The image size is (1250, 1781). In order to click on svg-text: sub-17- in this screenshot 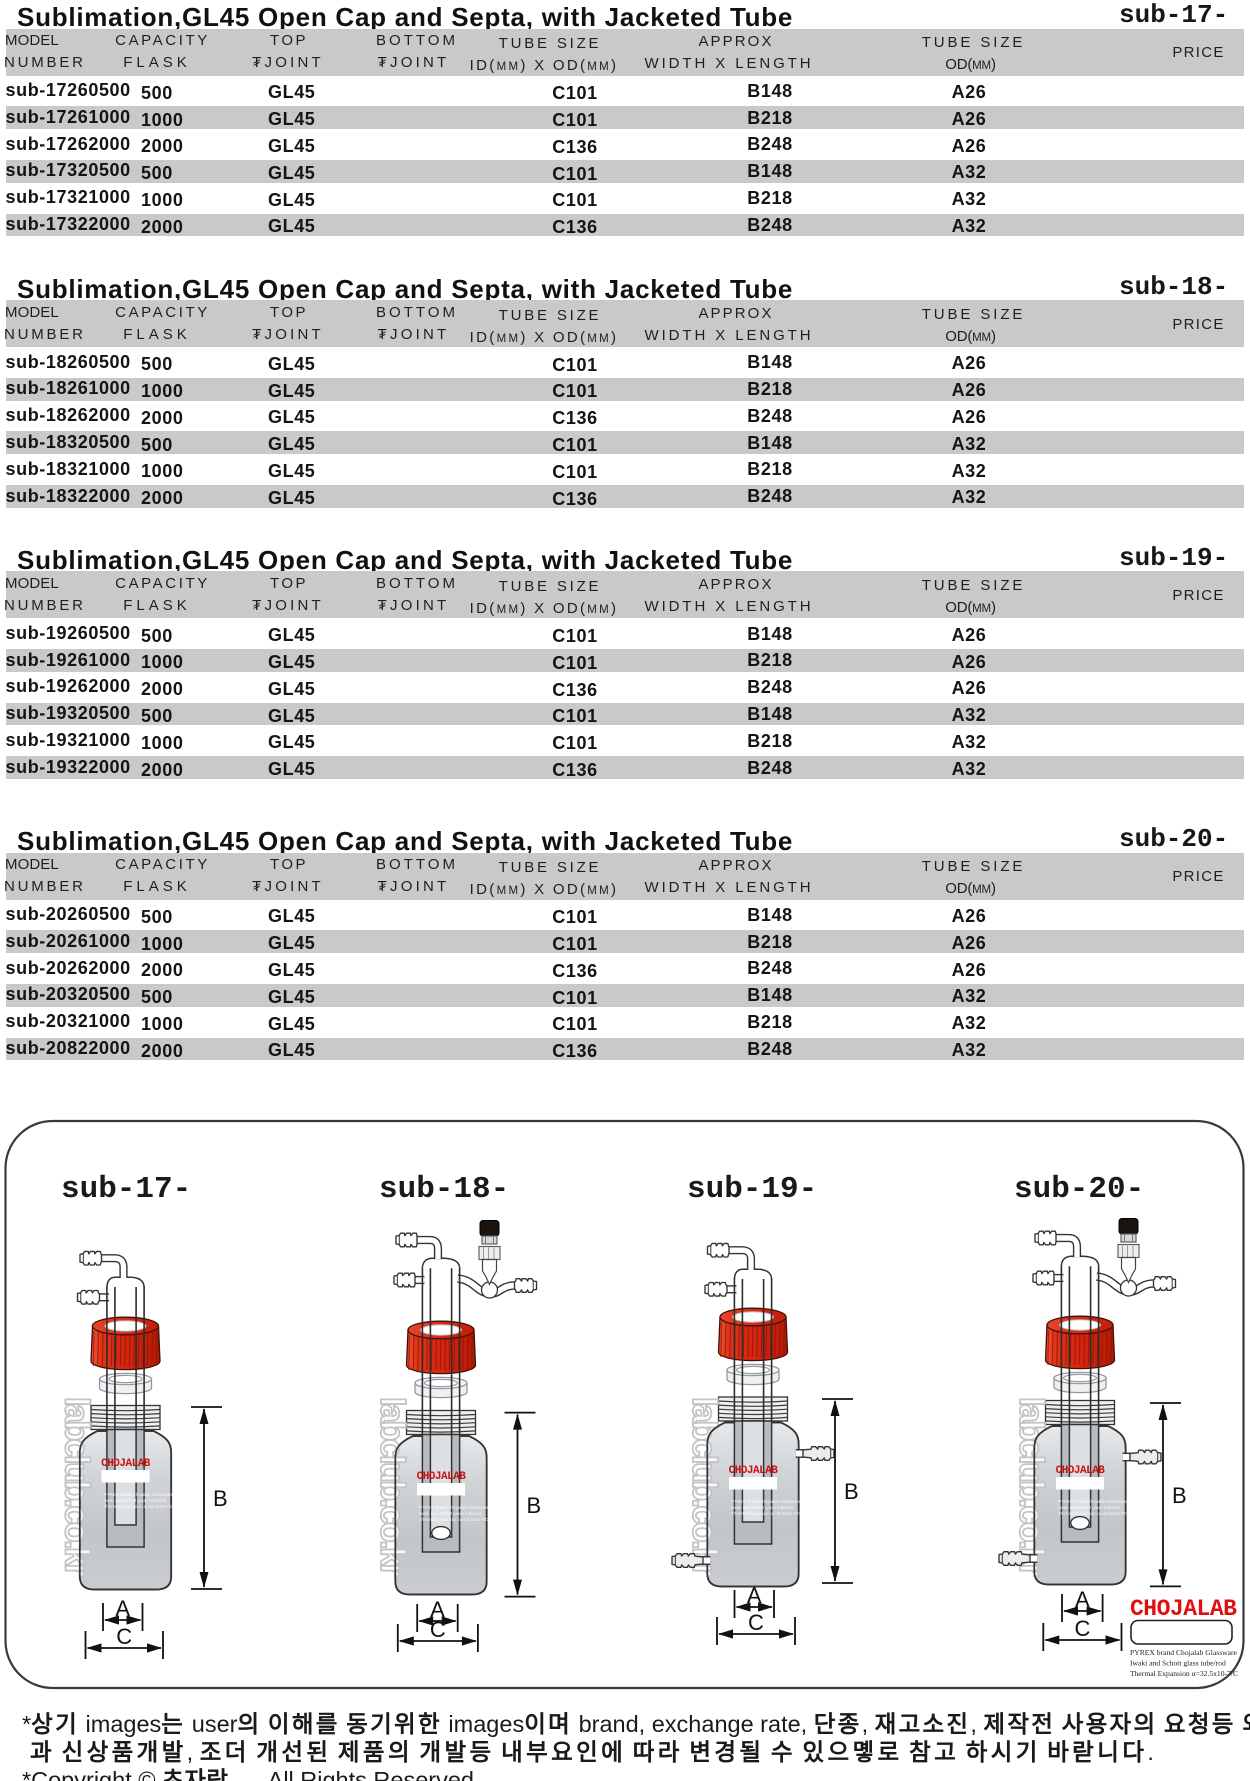, I will do `click(126, 1189)`.